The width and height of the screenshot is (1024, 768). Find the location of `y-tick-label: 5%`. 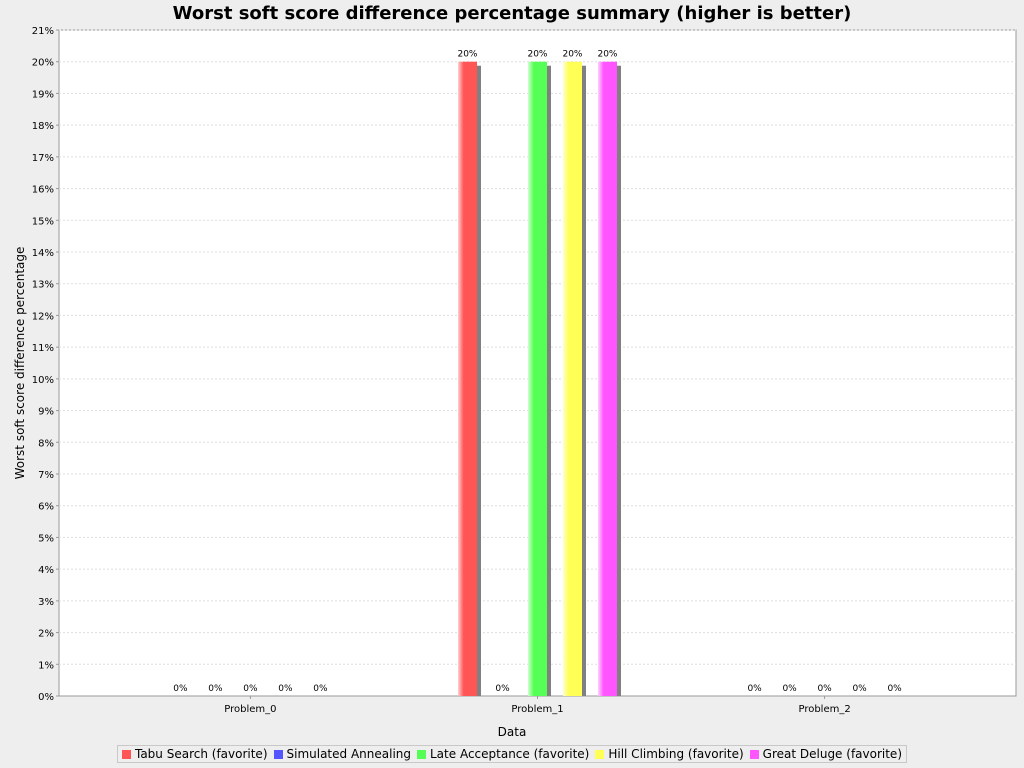

y-tick-label: 5% is located at coordinates (46, 538).